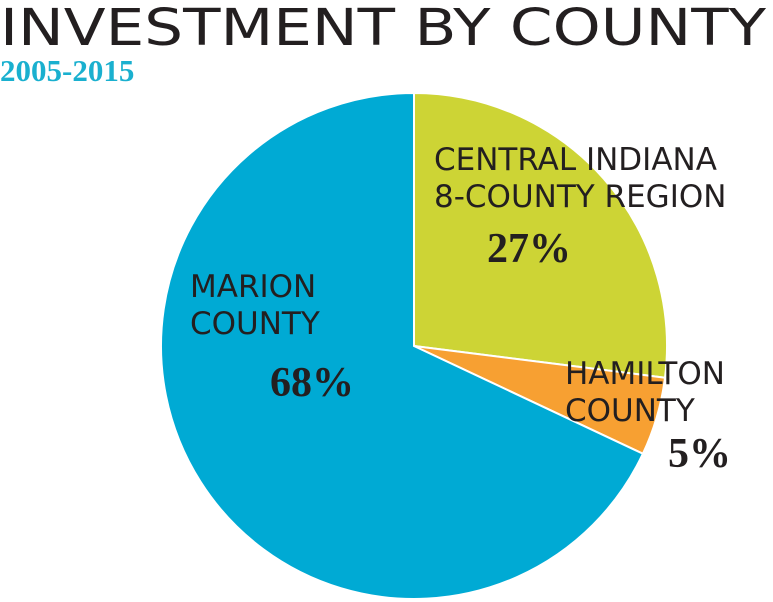 The width and height of the screenshot is (773, 602). I want to click on value-label: 68%, so click(312, 383).